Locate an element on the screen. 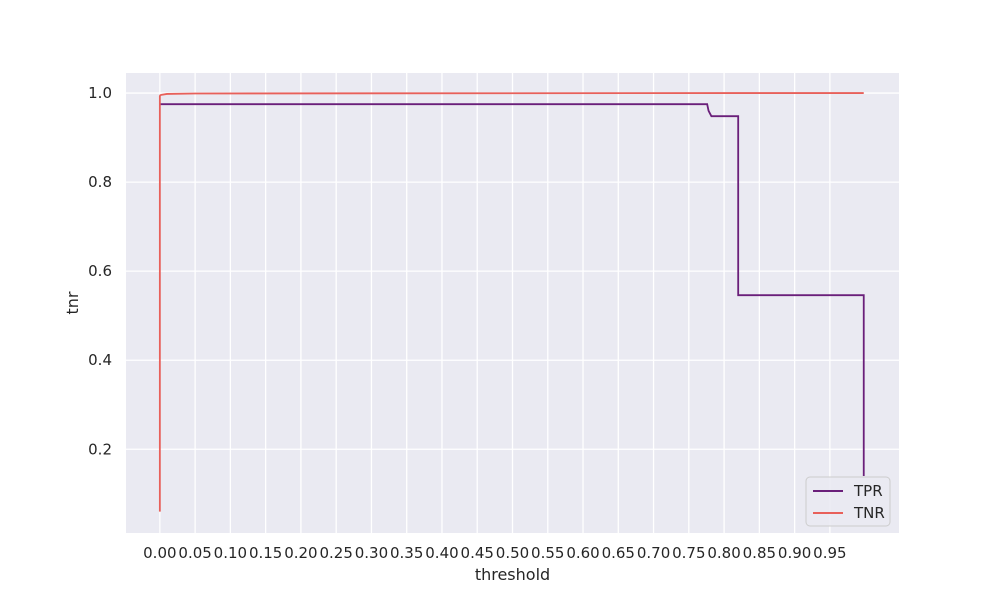 The height and width of the screenshot is (600, 1000). x-tick-label: 0.85 is located at coordinates (759, 553).